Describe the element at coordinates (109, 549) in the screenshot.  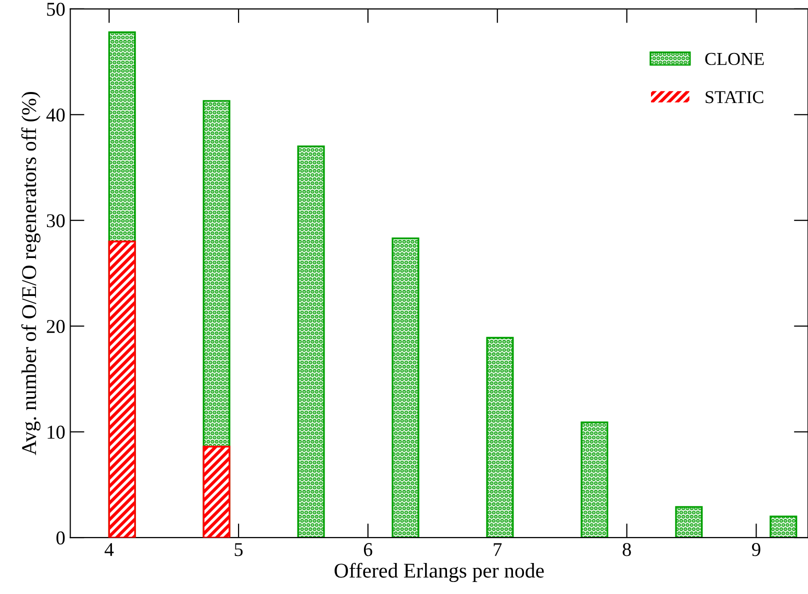
I see `x-tick-label: 4` at that location.